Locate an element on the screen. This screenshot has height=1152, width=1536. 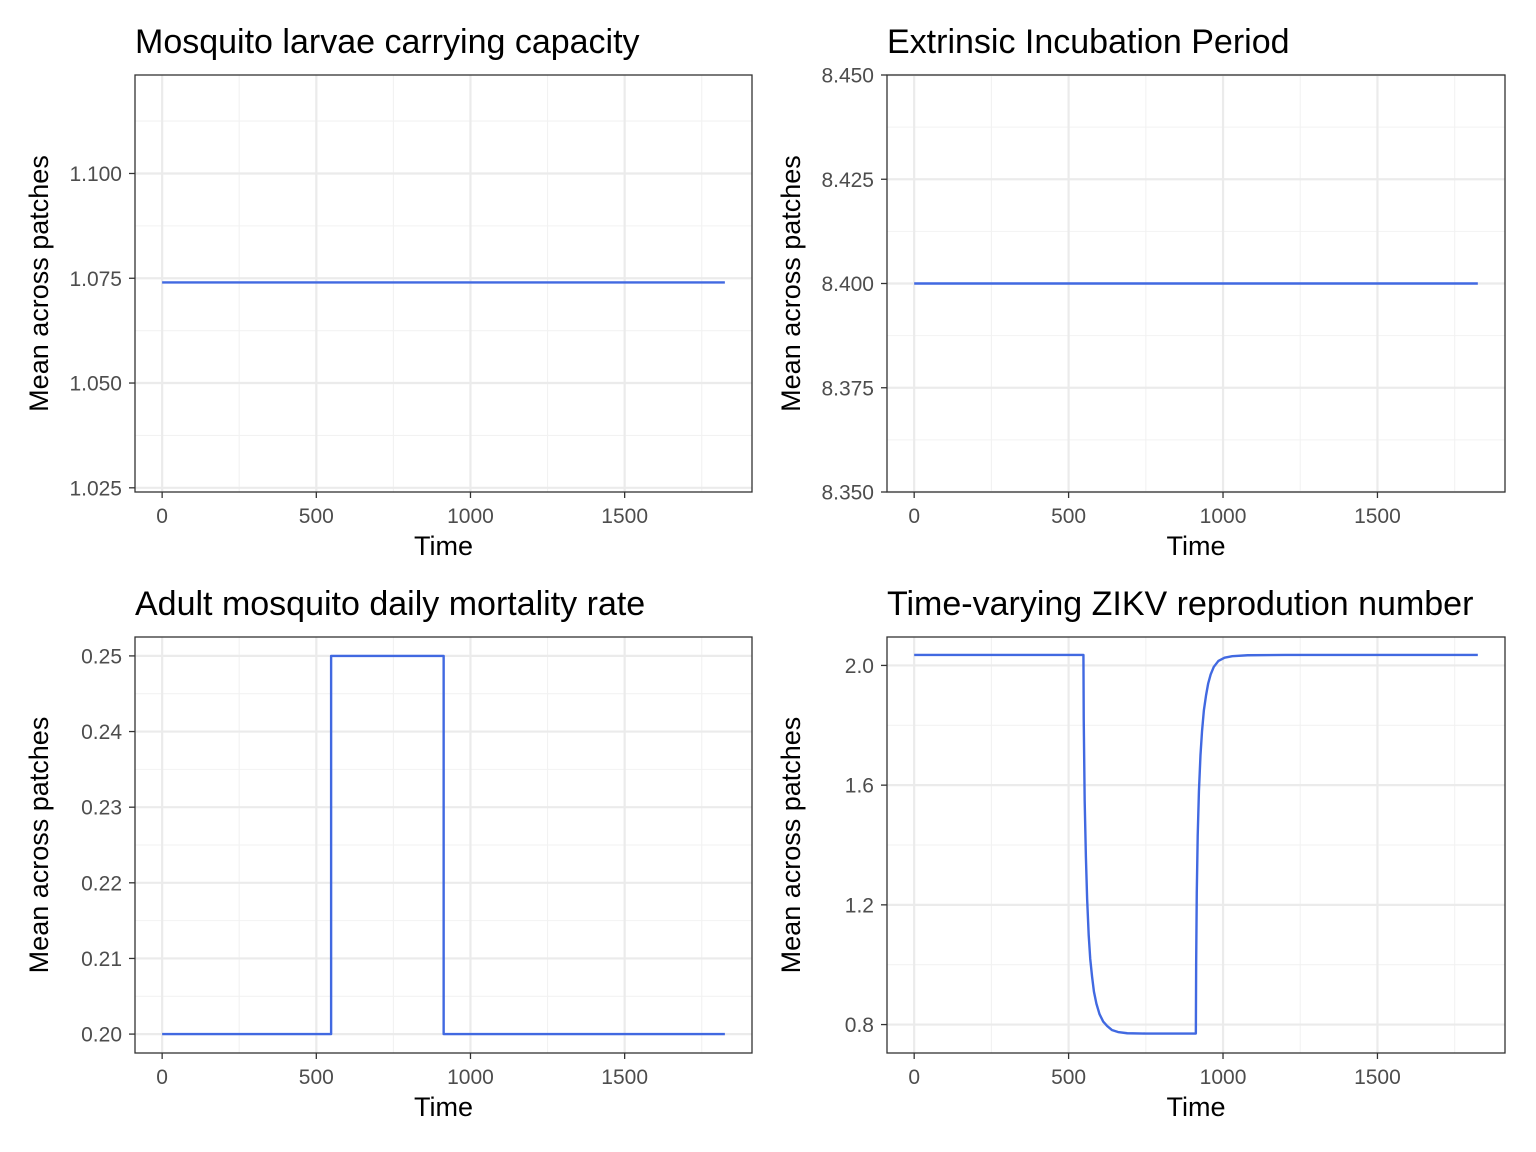
y-tick-label: 8.350 is located at coordinates (847, 493).